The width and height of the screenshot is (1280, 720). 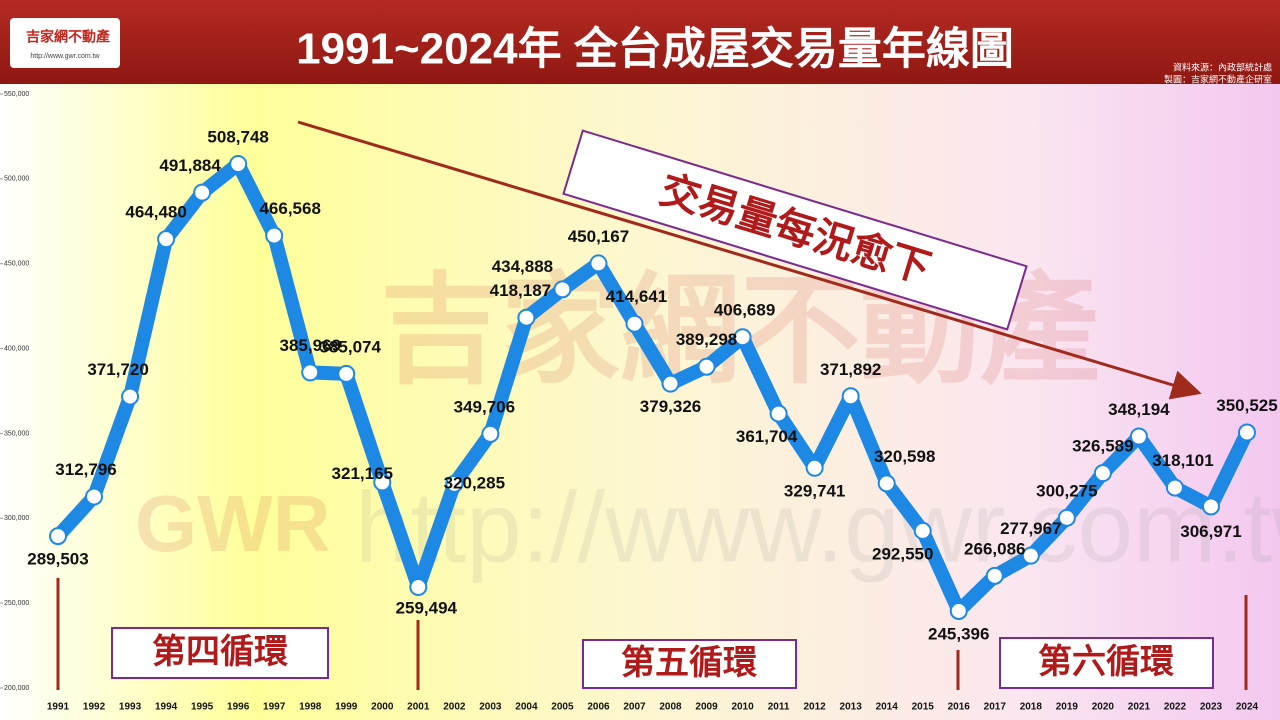 I want to click on value-label: 434,888, so click(x=522, y=266).